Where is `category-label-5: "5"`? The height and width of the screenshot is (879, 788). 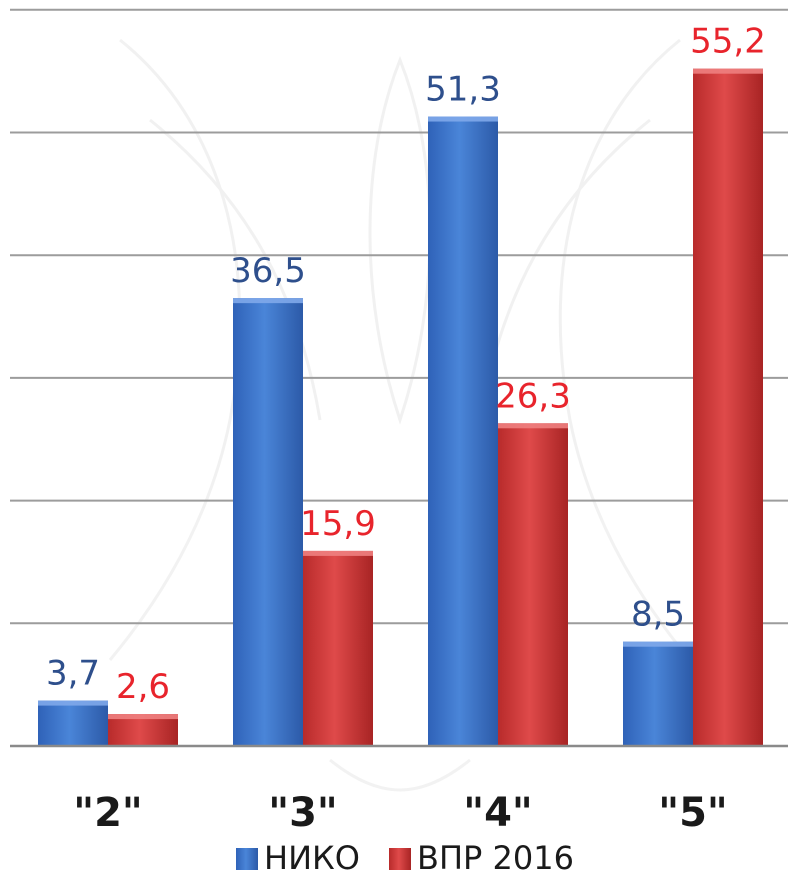
category-label-5: "5" is located at coordinates (693, 813).